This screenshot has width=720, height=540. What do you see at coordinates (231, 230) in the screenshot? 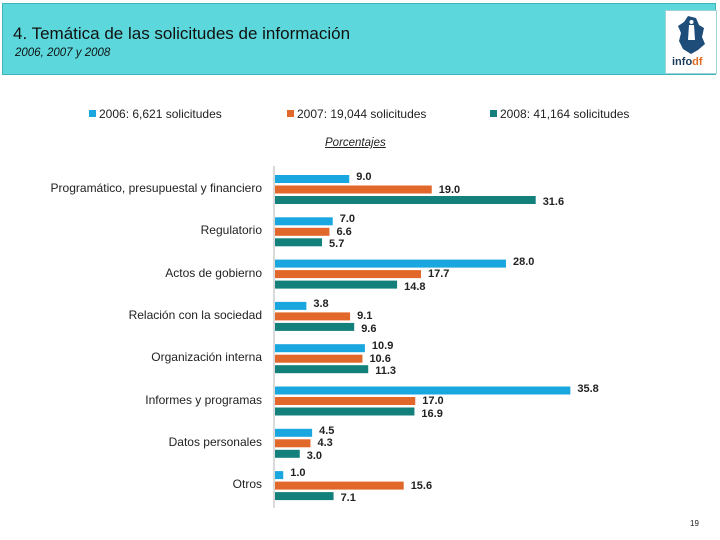
I see `category-label: Regulatorio` at bounding box center [231, 230].